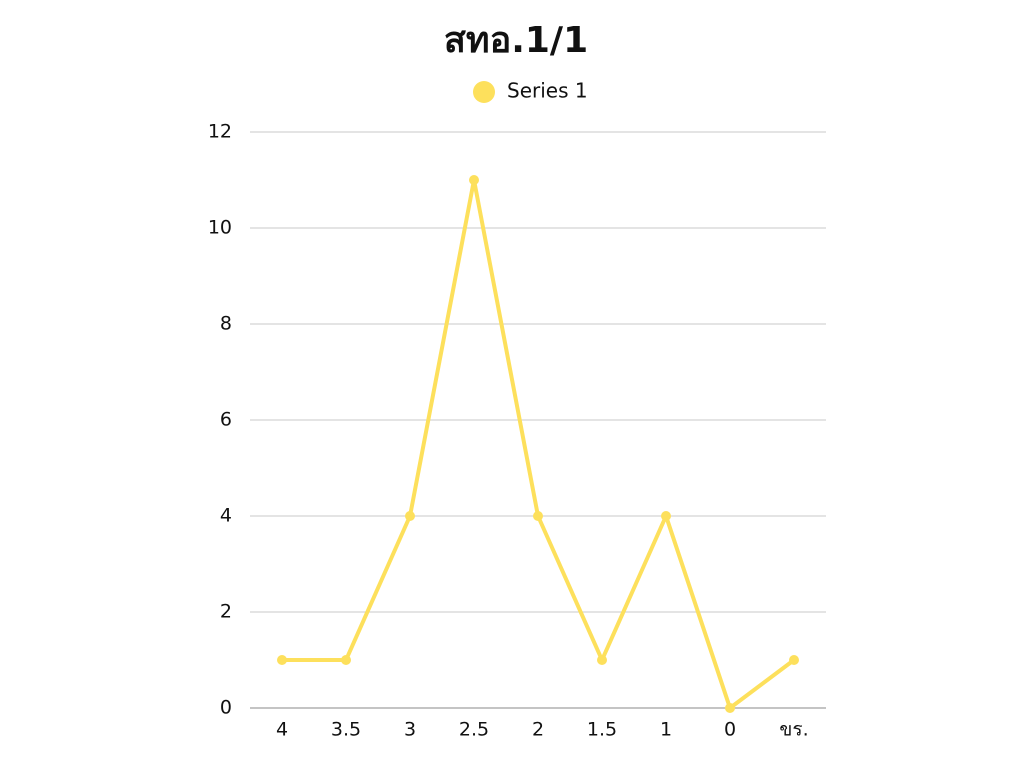  What do you see at coordinates (474, 730) in the screenshot?
I see `x-tick-label: 2.5` at bounding box center [474, 730].